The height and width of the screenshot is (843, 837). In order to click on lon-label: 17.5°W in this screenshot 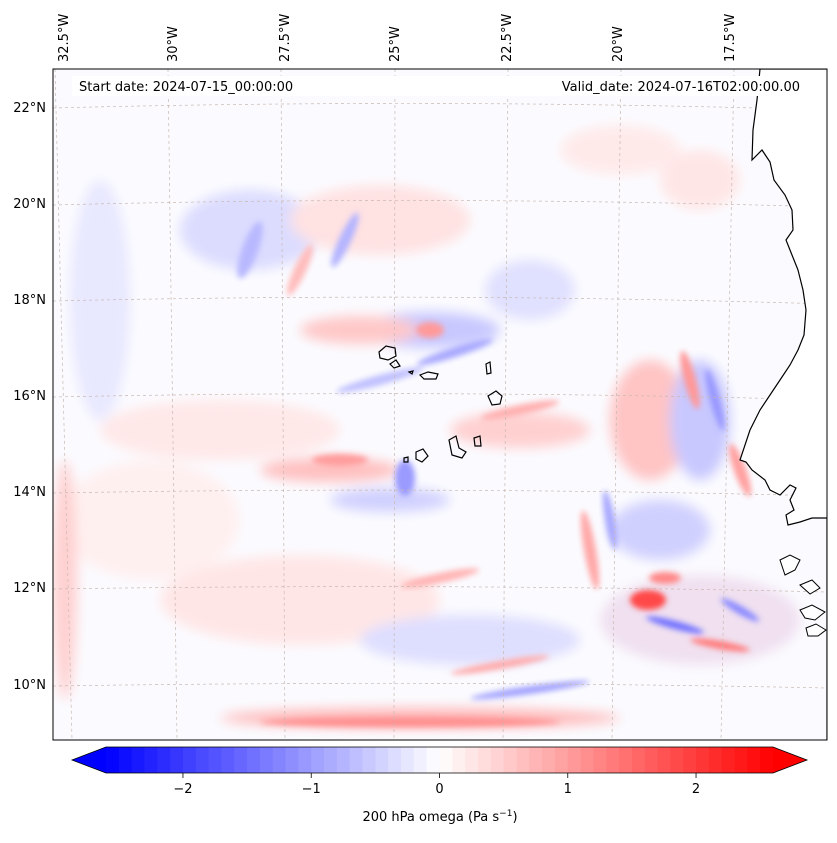, I will do `click(730, 38)`.